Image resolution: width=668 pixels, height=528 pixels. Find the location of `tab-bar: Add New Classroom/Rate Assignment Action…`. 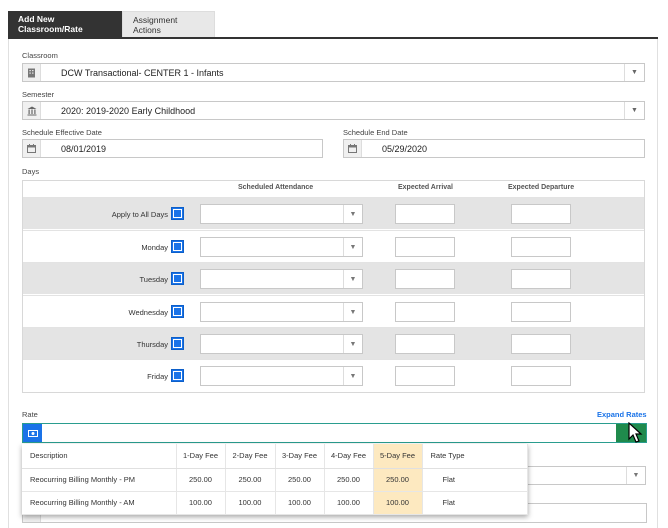

tab-bar: Add New Classroom/Rate Assignment Action… is located at coordinates (111, 24).